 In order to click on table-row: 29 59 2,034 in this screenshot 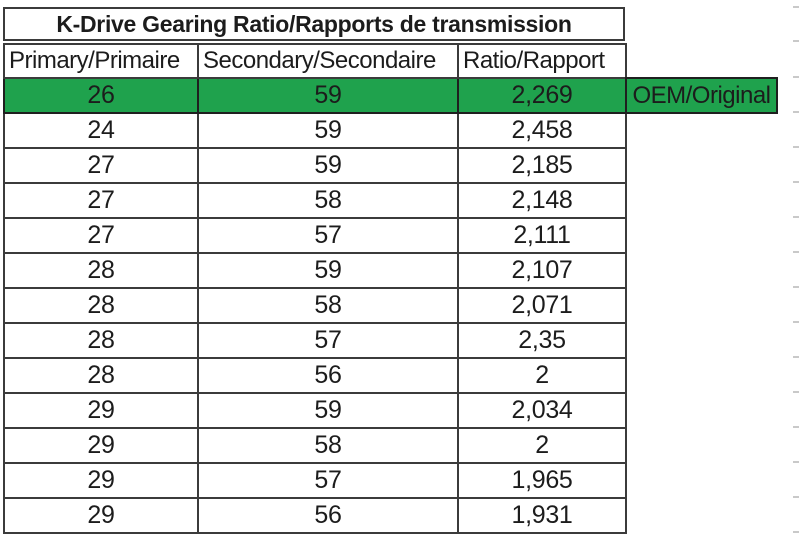, I will do `click(315, 410)`.